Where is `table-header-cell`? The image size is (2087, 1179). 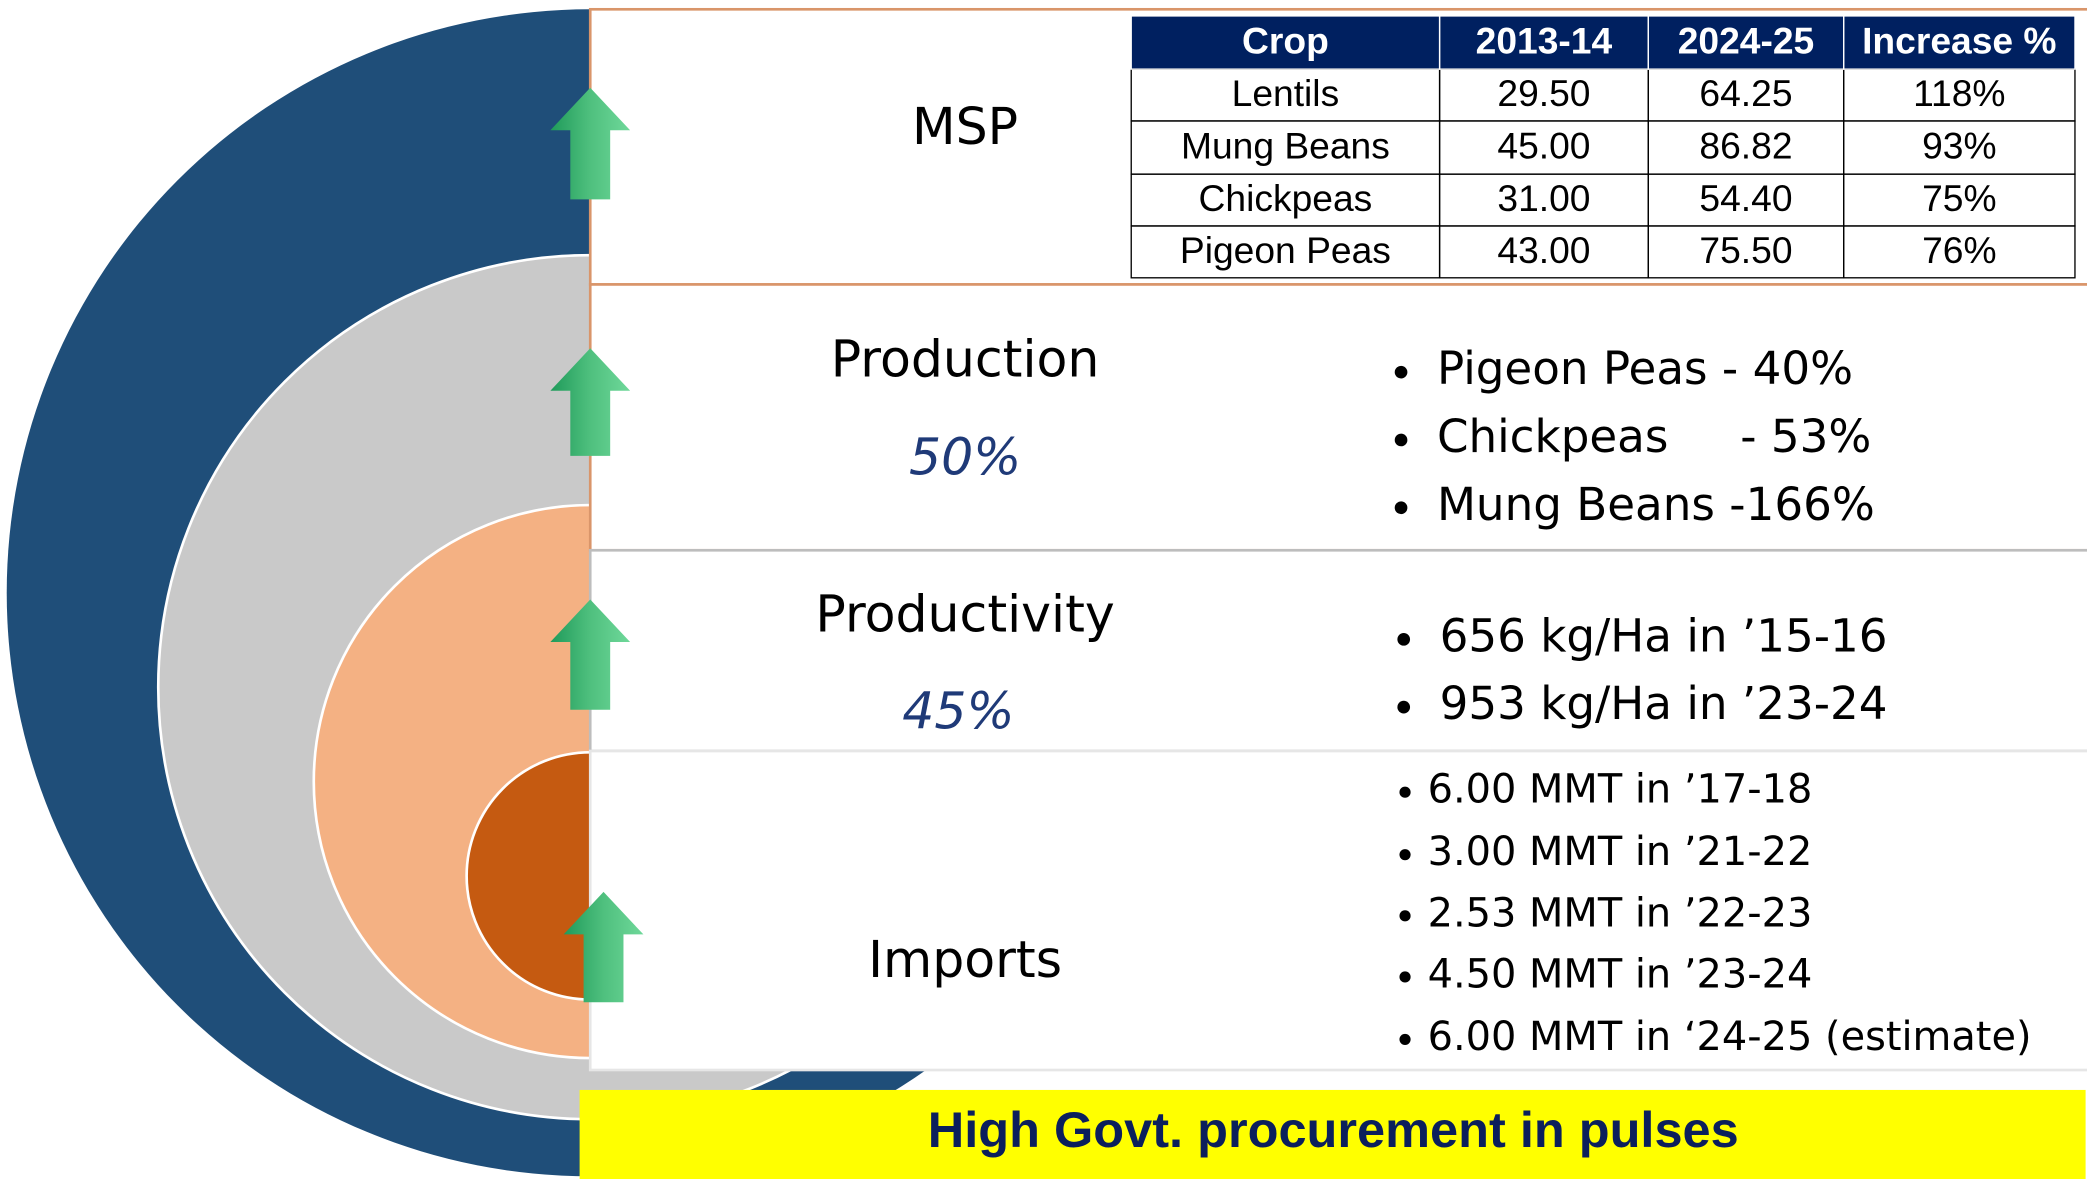
table-header-cell is located at coordinates (1959, 42).